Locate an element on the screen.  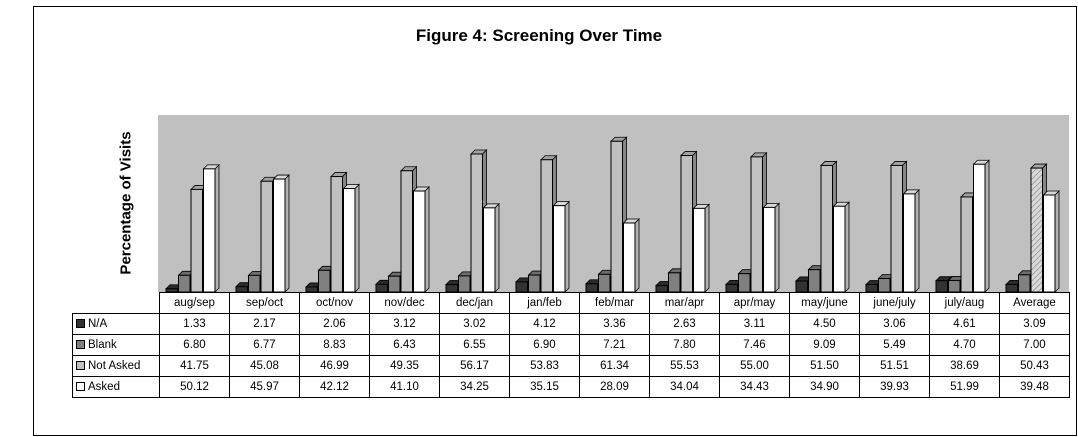
data-label: 34.90 is located at coordinates (824, 387).